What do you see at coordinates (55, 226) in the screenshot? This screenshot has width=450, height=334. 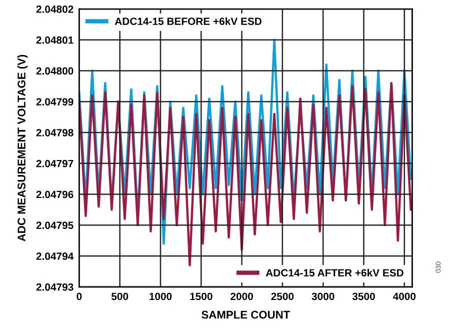 I see `y-tick-label: 2.04795` at bounding box center [55, 226].